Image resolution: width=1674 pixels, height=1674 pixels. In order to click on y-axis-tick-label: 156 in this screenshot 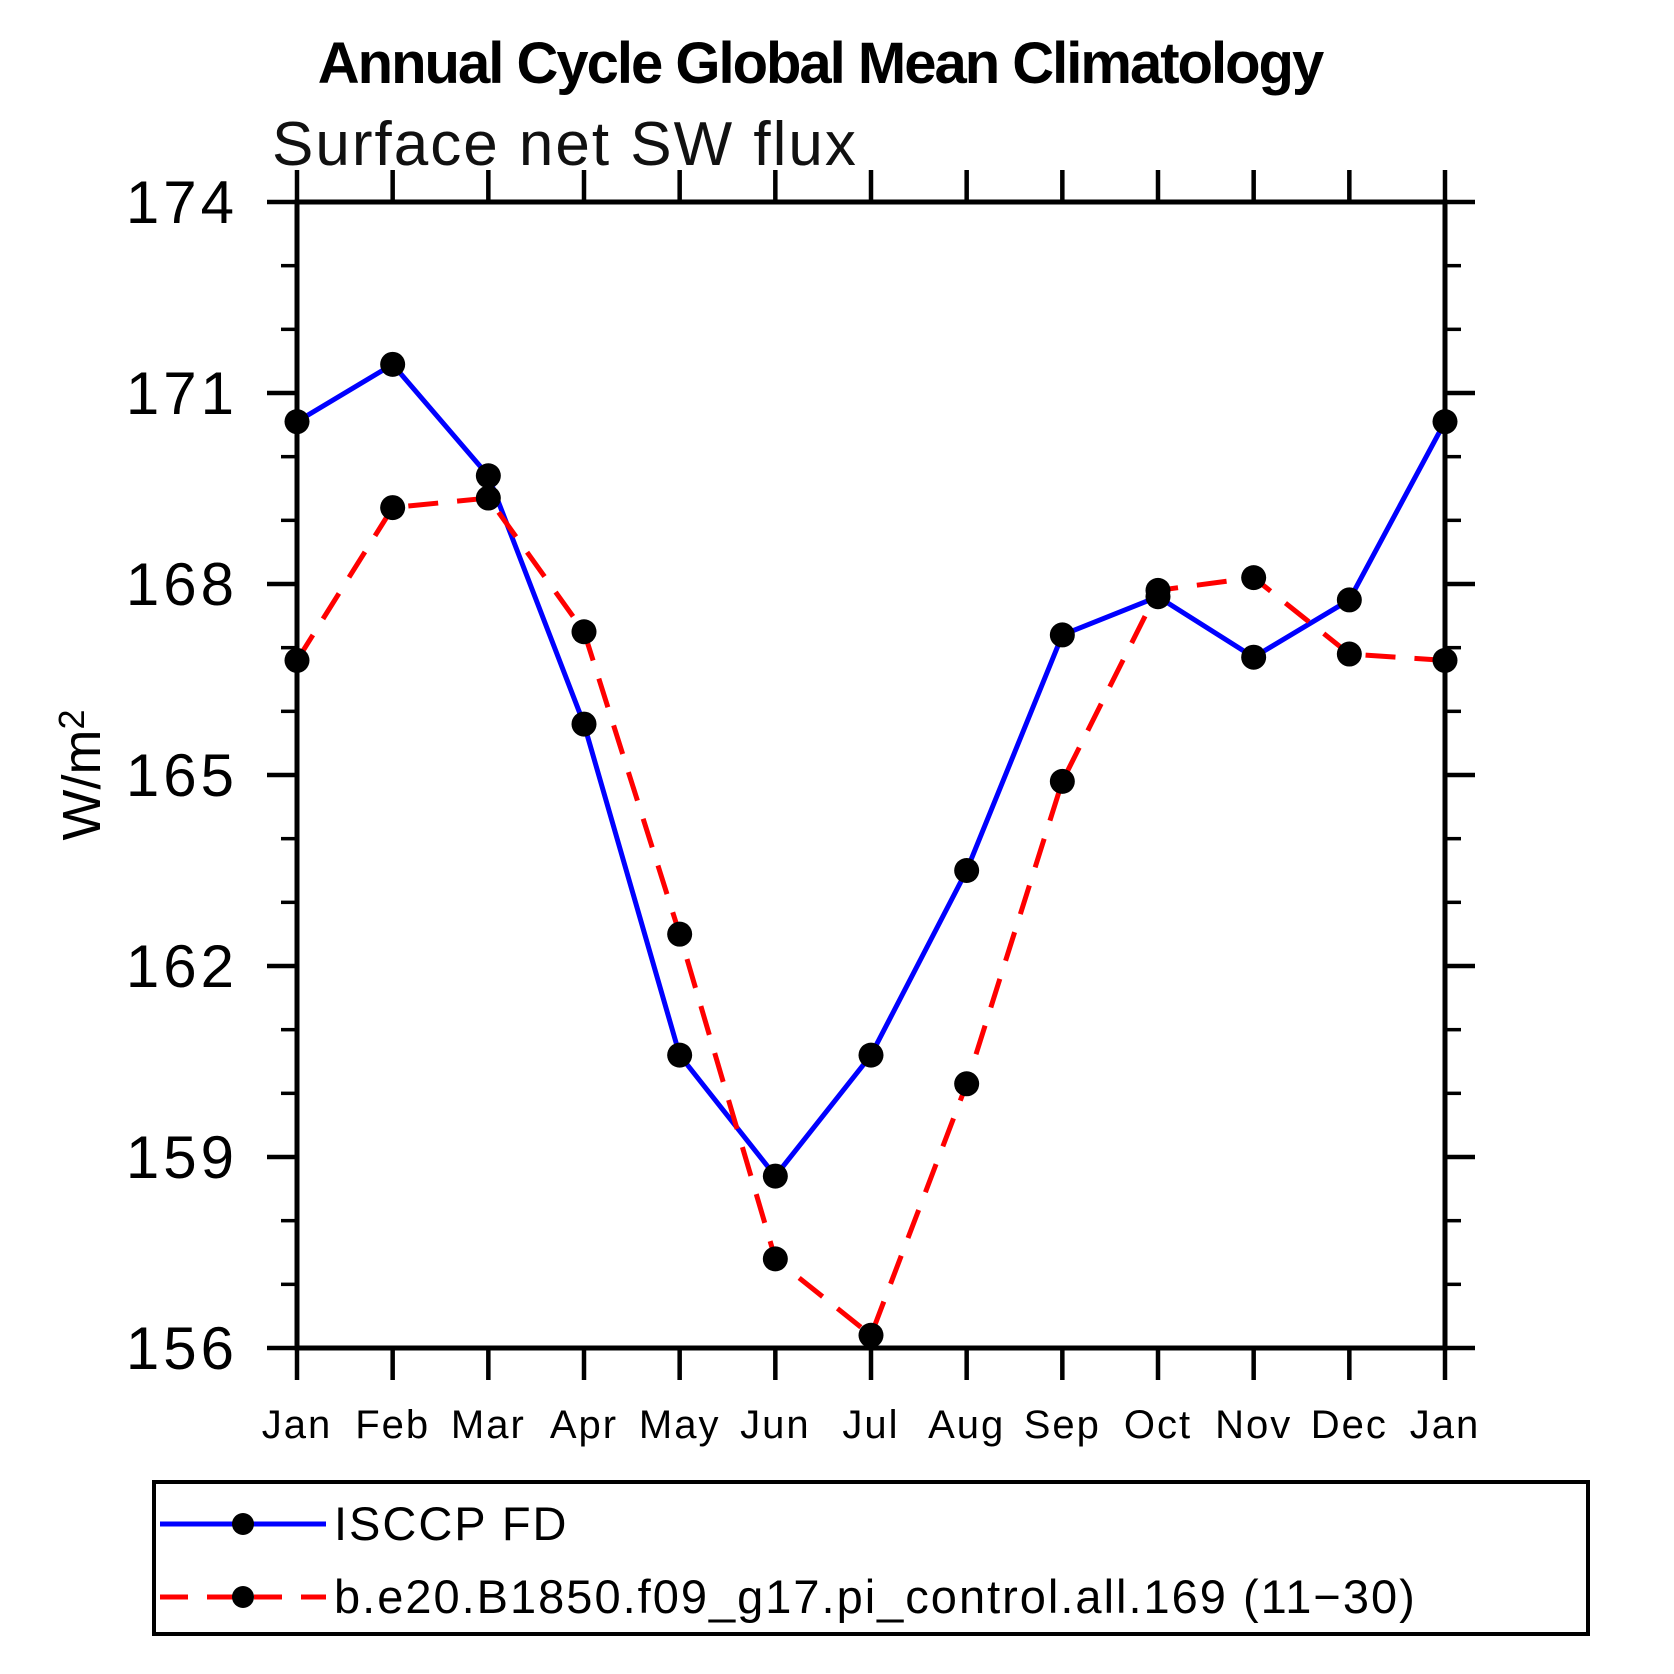, I will do `click(182, 1348)`.